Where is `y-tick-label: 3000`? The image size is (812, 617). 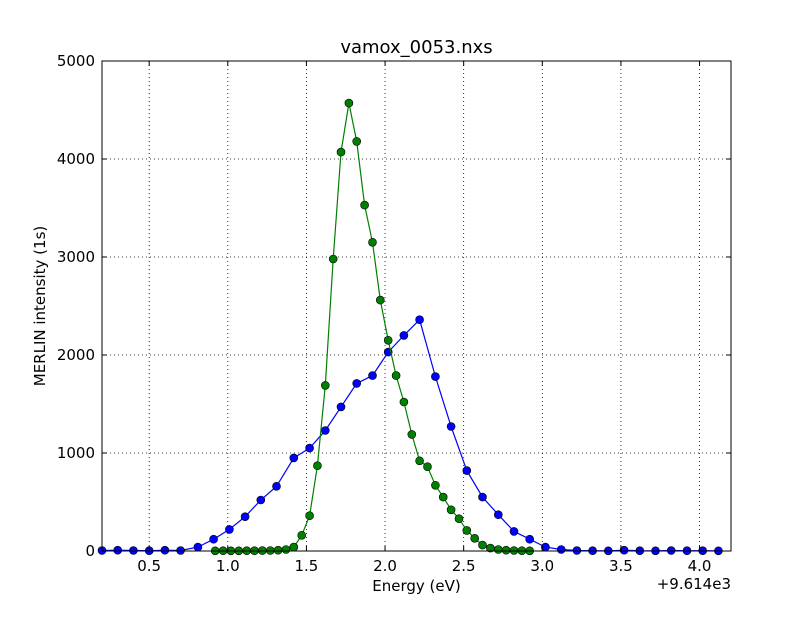 y-tick-label: 3000 is located at coordinates (76, 257).